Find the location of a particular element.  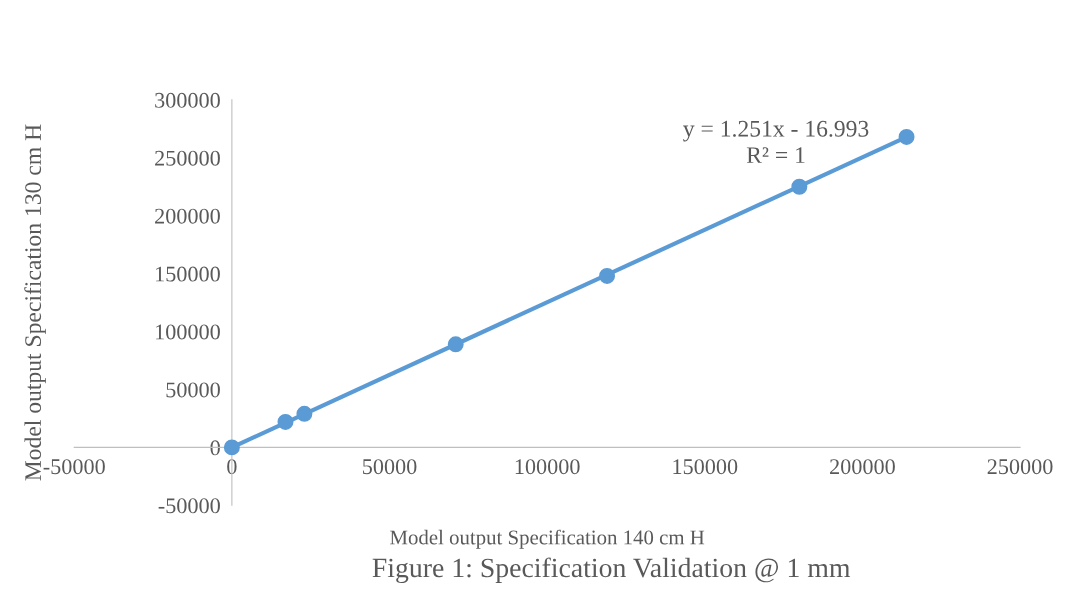

y-tick-label: 100000 is located at coordinates (188, 332).